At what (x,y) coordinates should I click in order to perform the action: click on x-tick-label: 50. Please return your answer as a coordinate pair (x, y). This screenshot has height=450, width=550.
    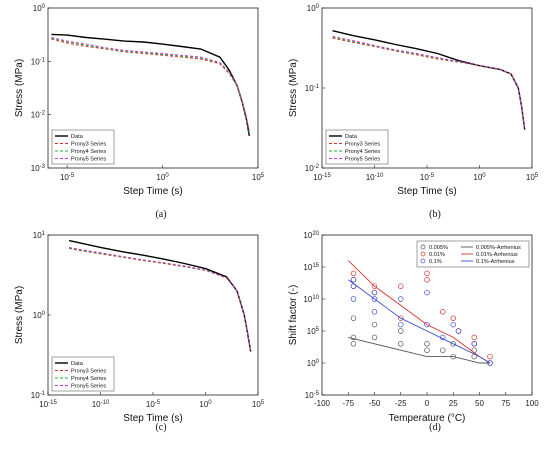
    Looking at the image, I should click on (479, 403).